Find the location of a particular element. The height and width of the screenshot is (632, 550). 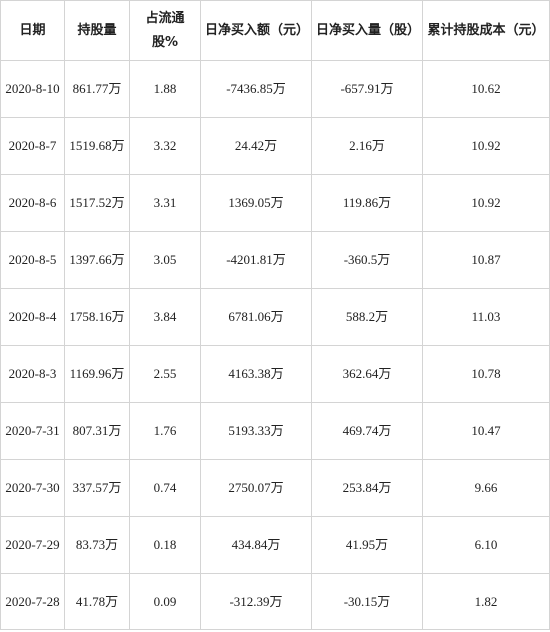

cell-daily-net-buy-value: -7436.85万 is located at coordinates (256, 89).